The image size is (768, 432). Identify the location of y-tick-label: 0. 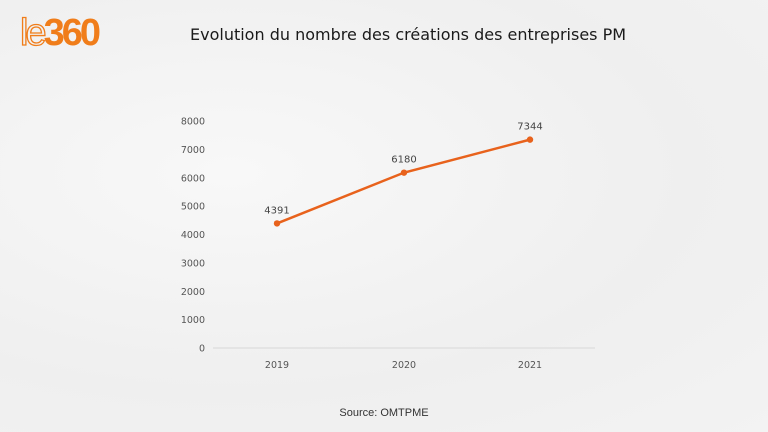
(202, 349).